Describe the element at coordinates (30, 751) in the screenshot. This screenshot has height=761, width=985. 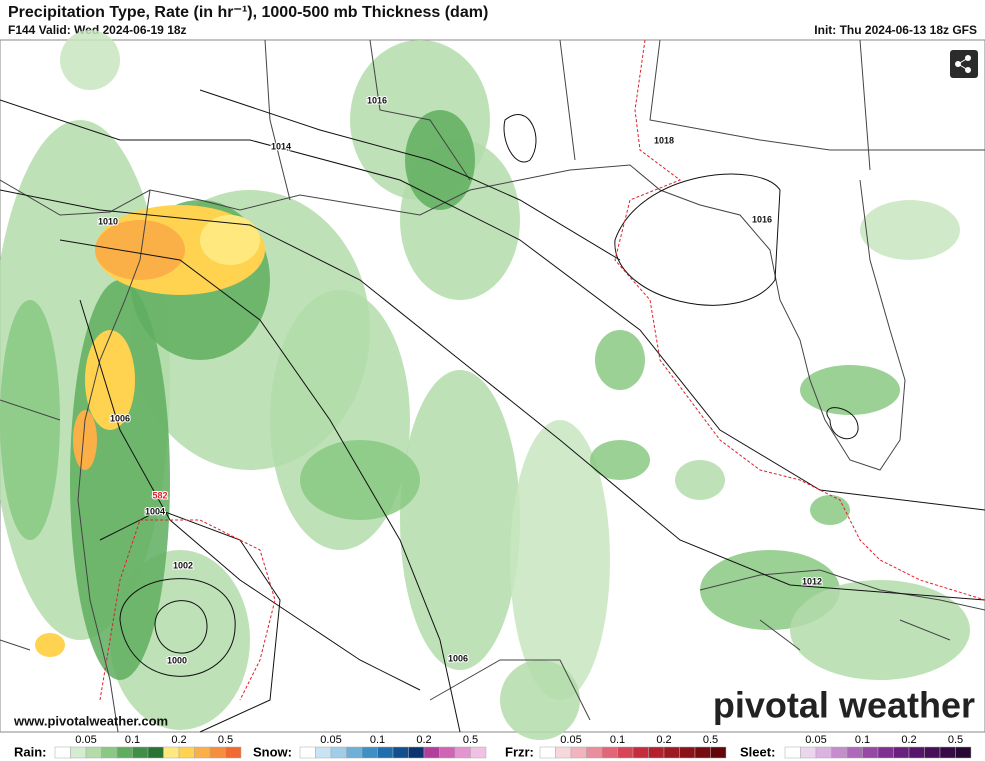
I see `legend-label: Rain:` at that location.